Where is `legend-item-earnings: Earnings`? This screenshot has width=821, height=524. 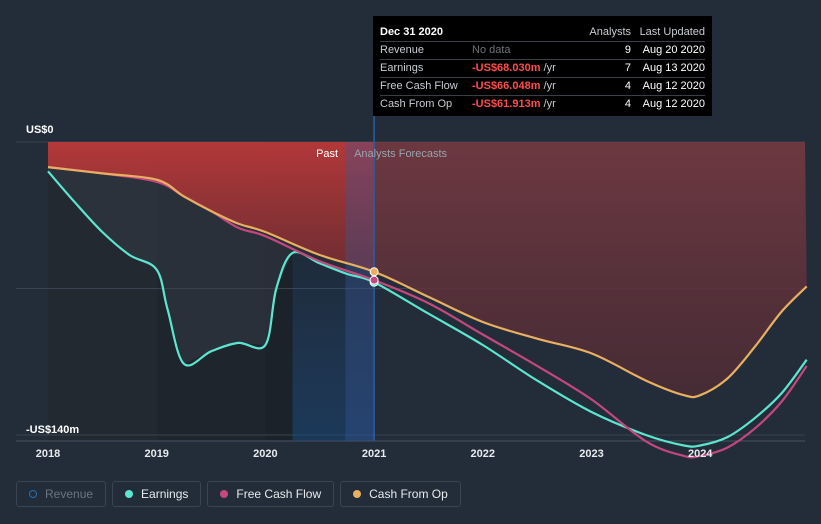 legend-item-earnings: Earnings is located at coordinates (157, 494).